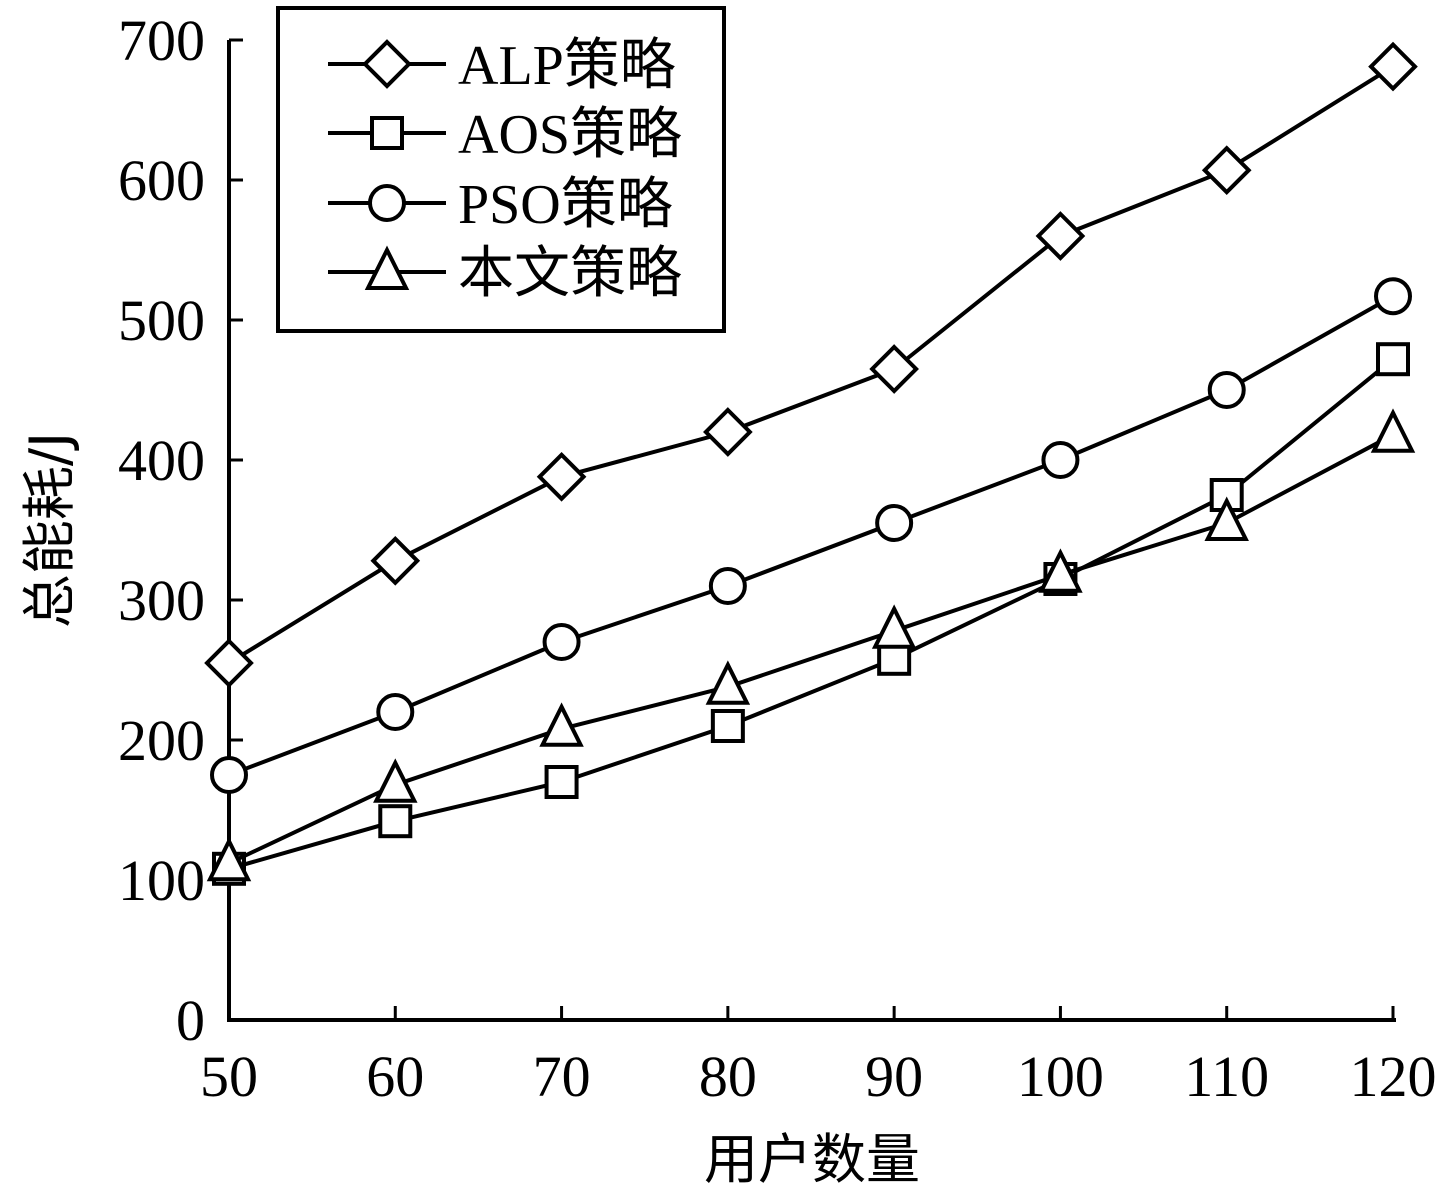 This screenshot has height=1199, width=1445. What do you see at coordinates (894, 1076) in the screenshot?
I see `x-tick-label: 90` at bounding box center [894, 1076].